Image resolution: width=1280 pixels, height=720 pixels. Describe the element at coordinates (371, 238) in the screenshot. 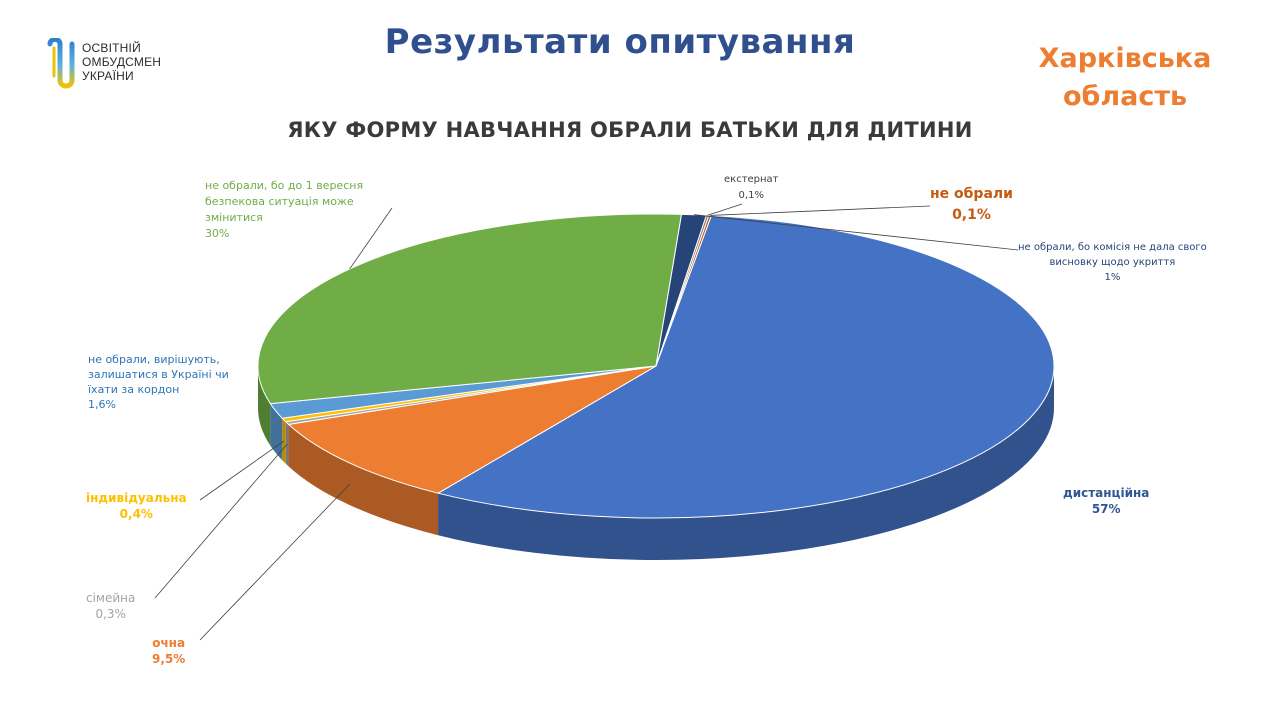

I see `leader-line-undecided-security` at that location.